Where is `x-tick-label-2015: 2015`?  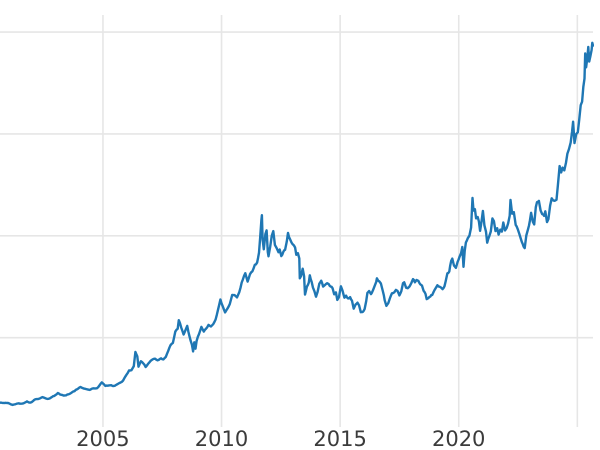
x-tick-label-2015: 2015 is located at coordinates (339, 438).